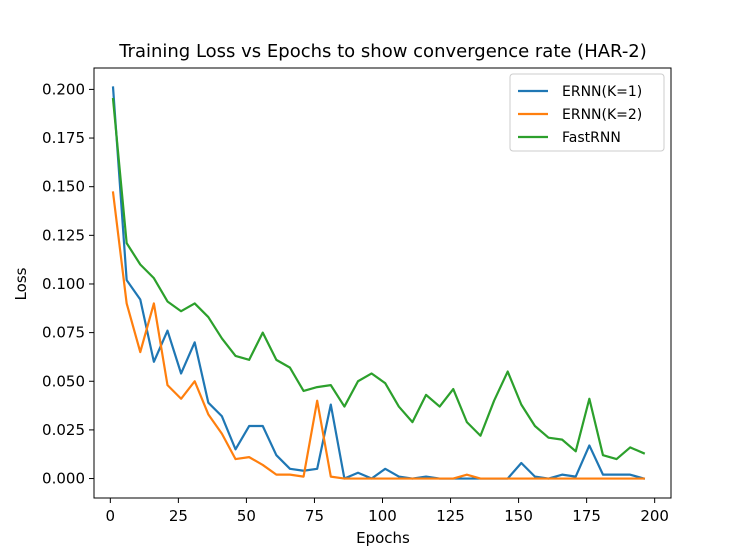 The width and height of the screenshot is (747, 560). I want to click on y-tick-label: 0.125, so click(63, 235).